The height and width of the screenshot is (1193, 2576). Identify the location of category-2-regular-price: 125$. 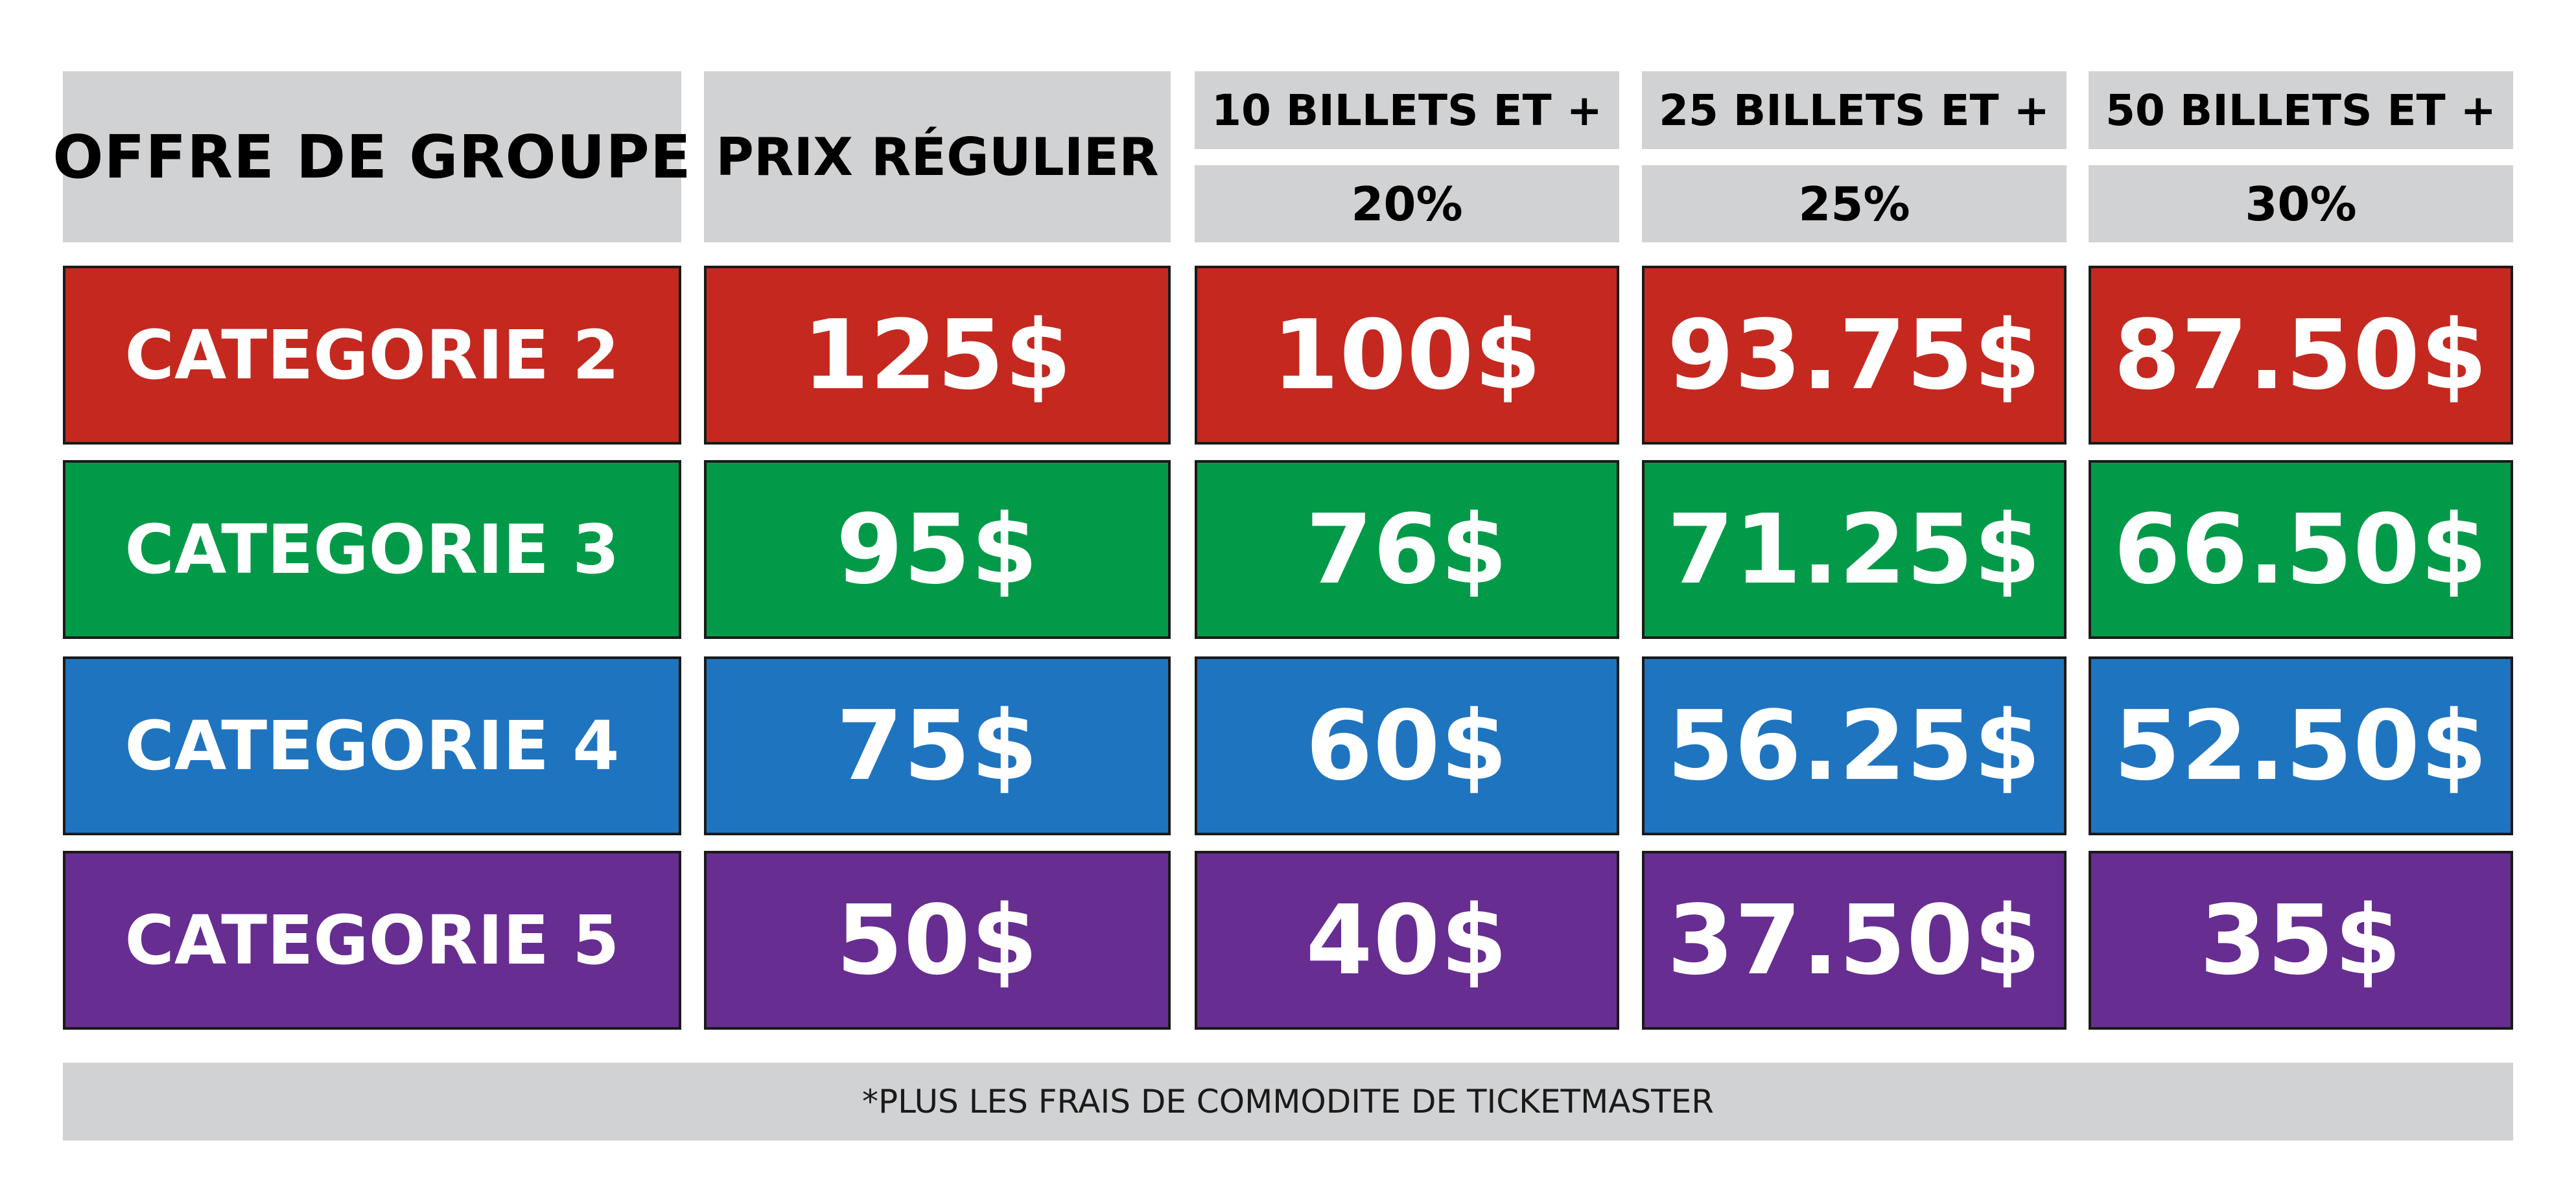
(937, 355).